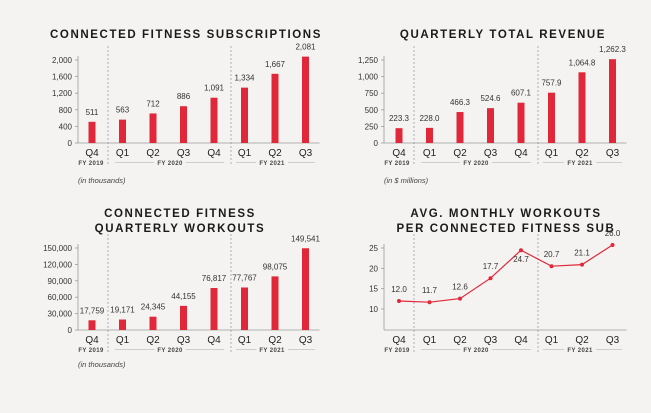 The width and height of the screenshot is (651, 413). What do you see at coordinates (551, 83) in the screenshot?
I see `data-label: 757.9` at bounding box center [551, 83].